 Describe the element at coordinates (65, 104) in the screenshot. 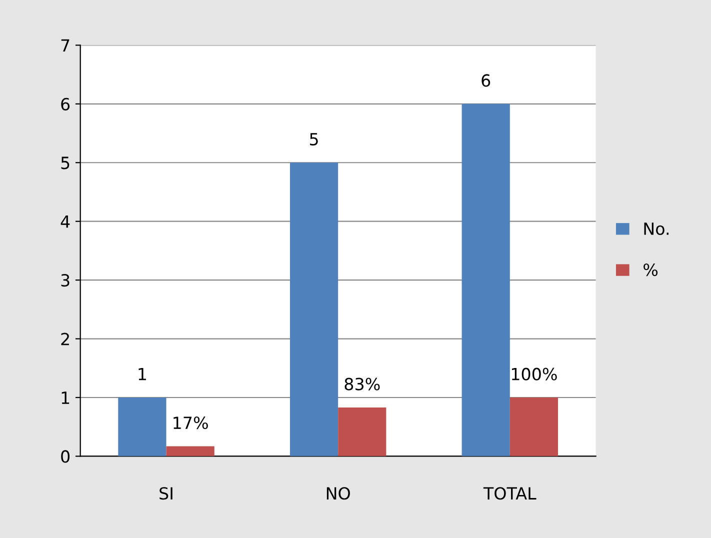

I see `y-tick-label: 6` at that location.